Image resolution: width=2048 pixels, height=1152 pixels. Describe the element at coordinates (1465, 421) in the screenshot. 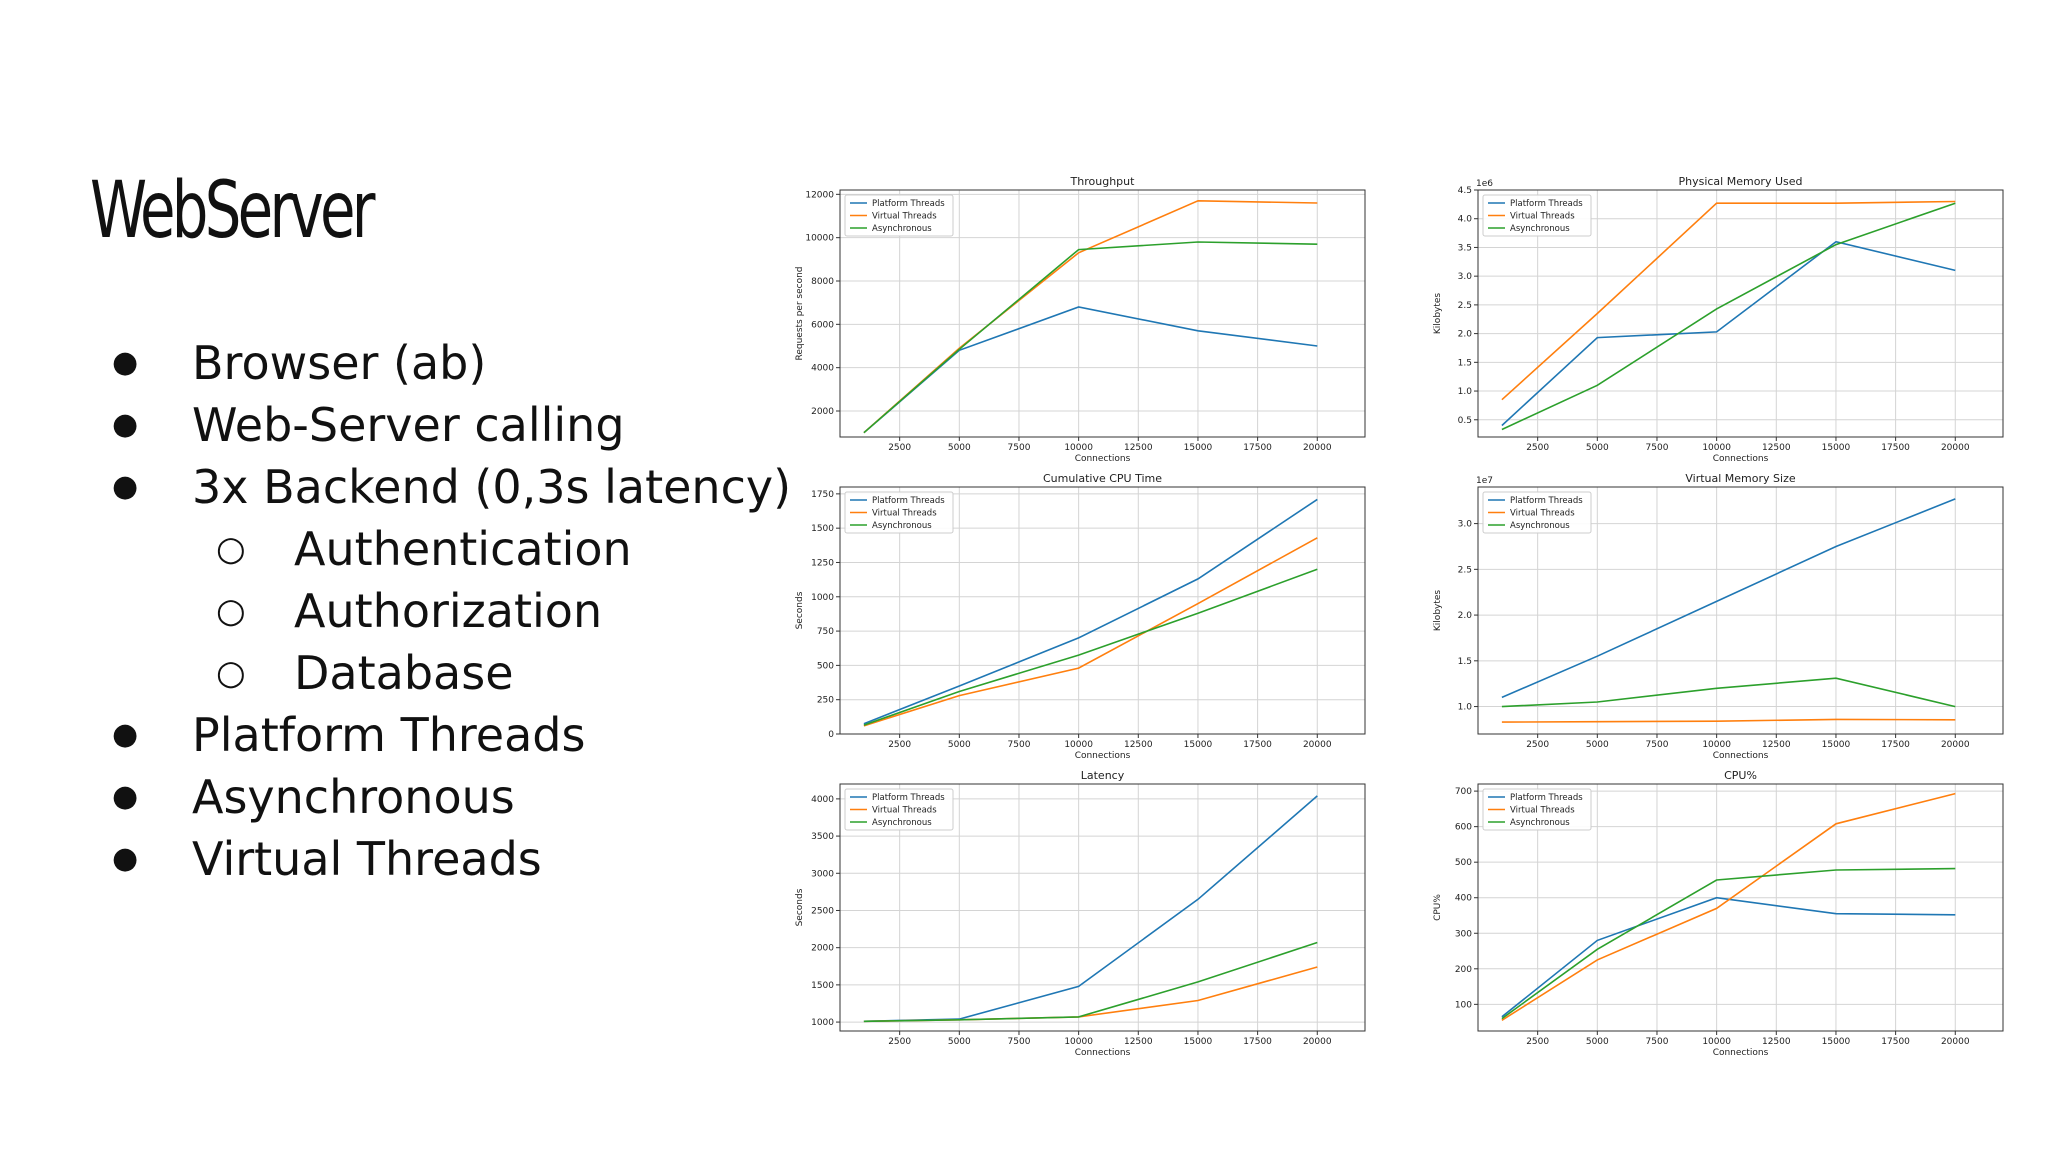

I see `y-tick-label: 0.5` at that location.